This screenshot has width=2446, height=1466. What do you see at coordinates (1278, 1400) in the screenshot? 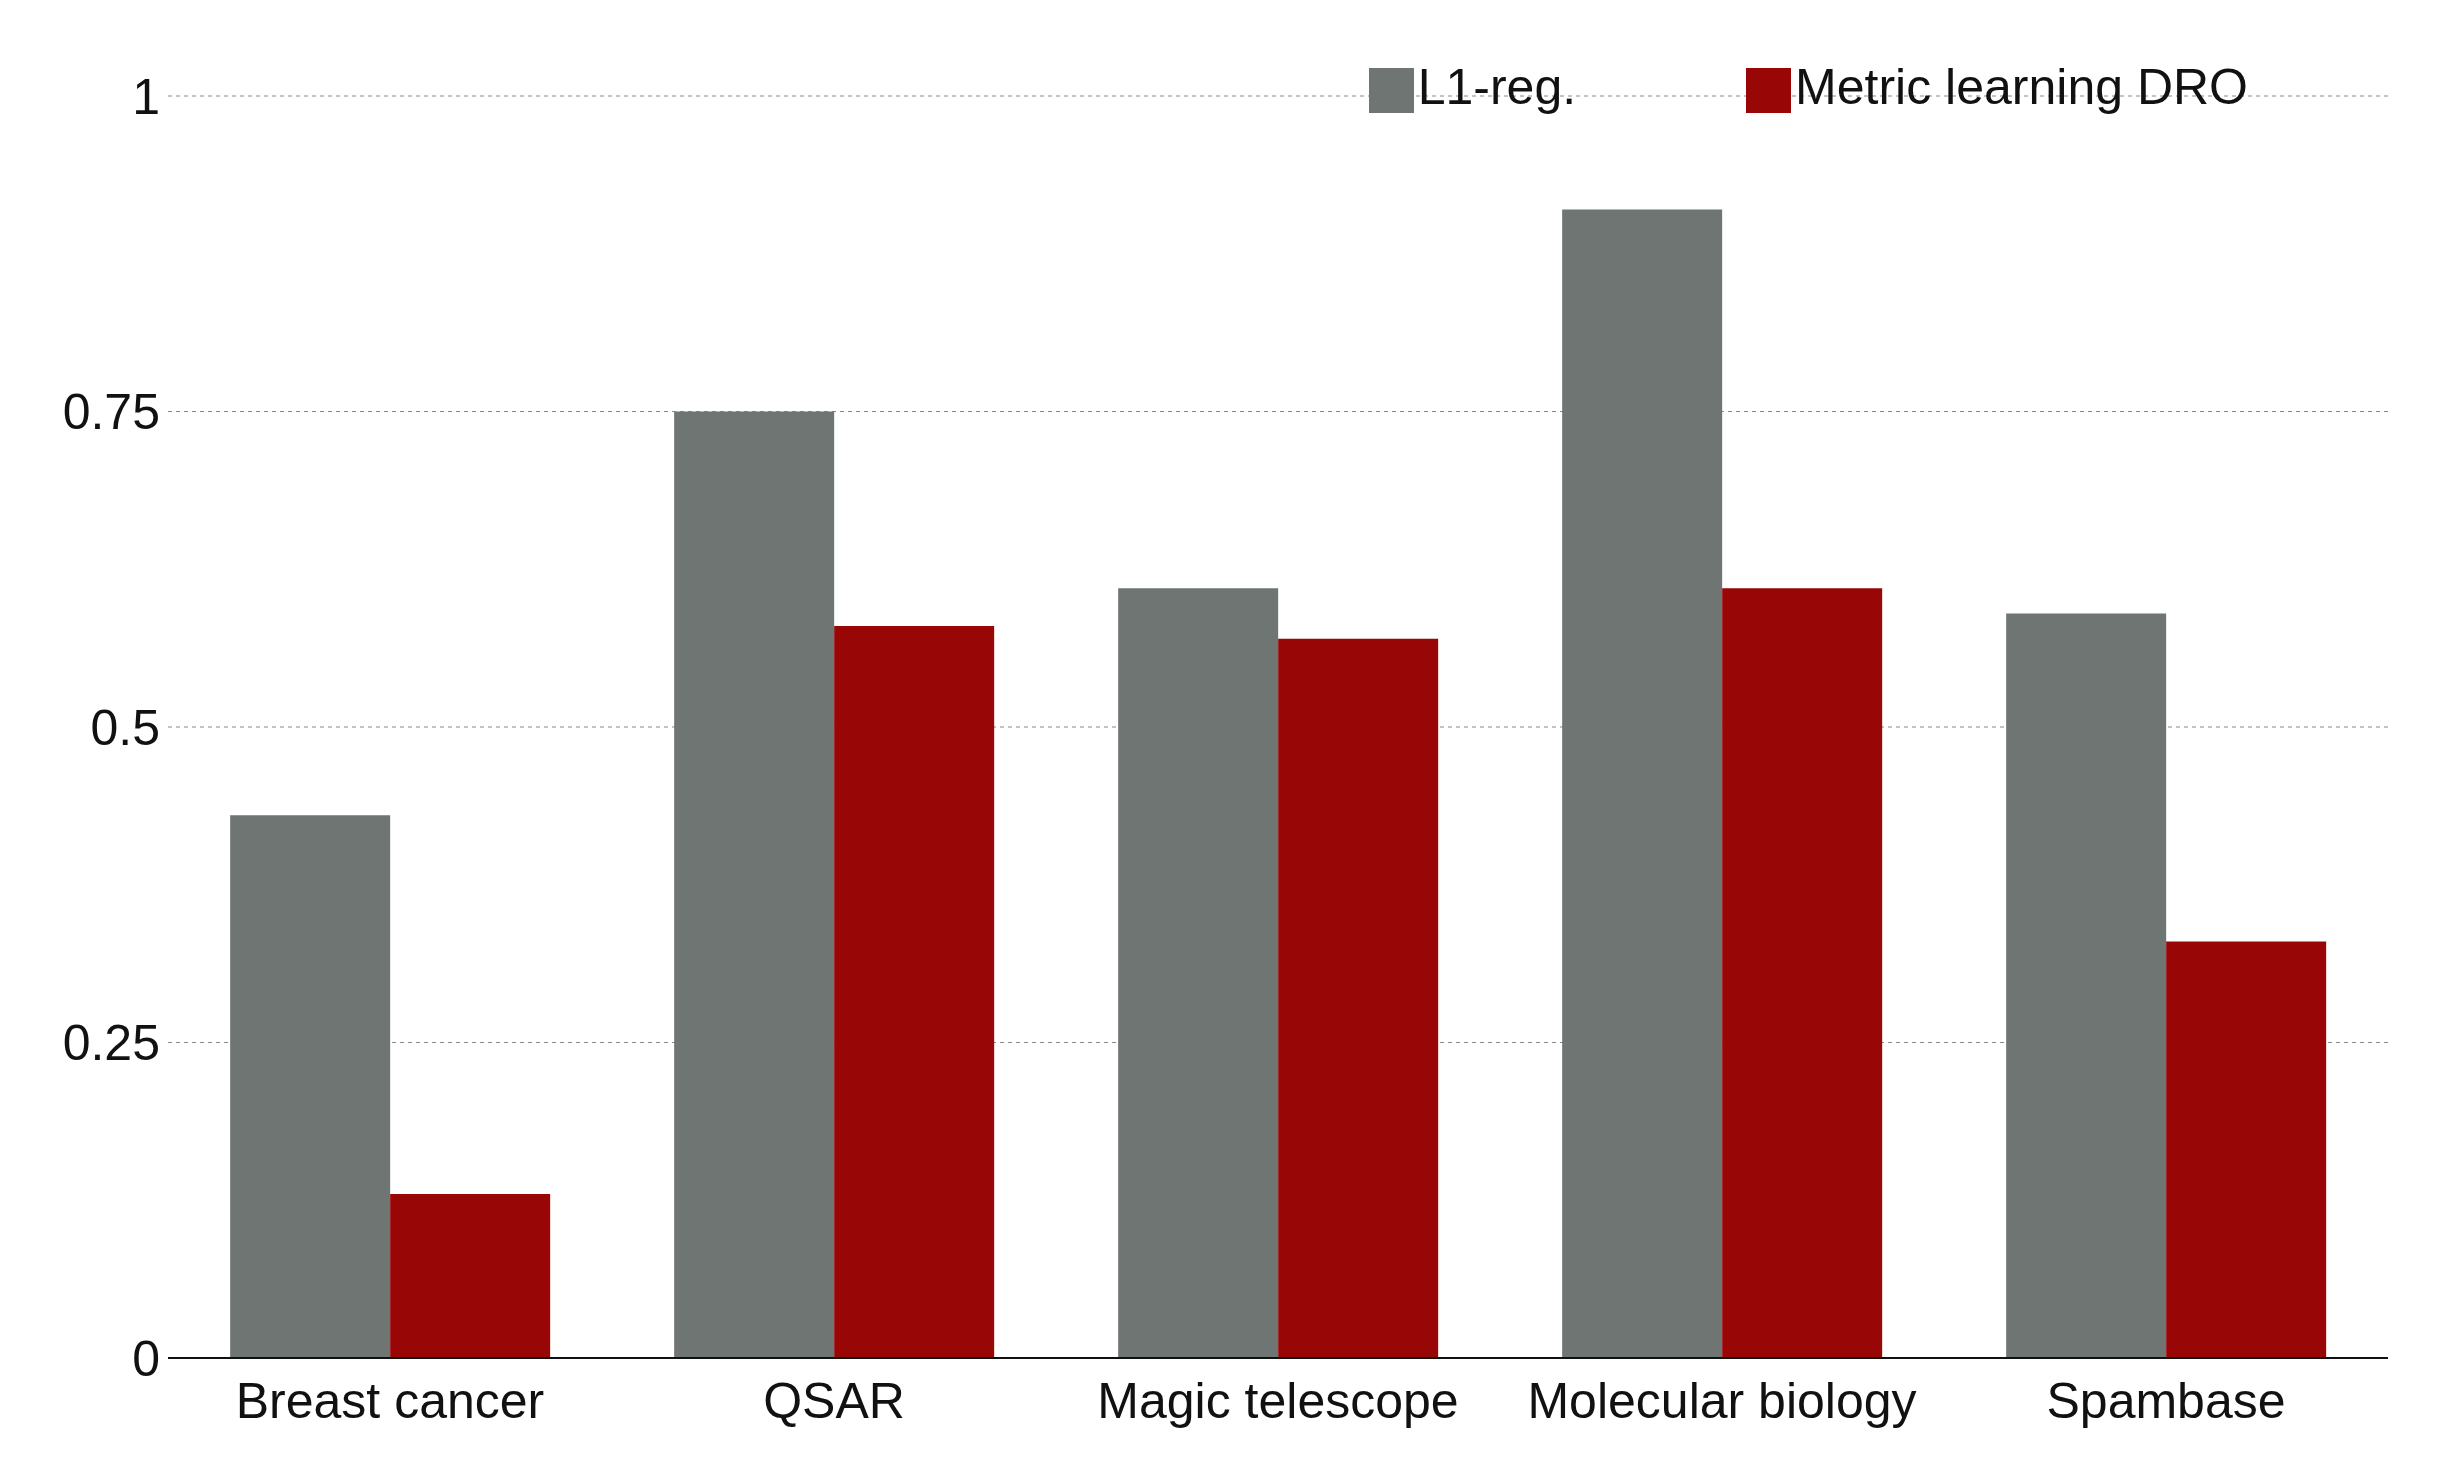
I see `x-tick-label: Magic telescope` at bounding box center [1278, 1400].